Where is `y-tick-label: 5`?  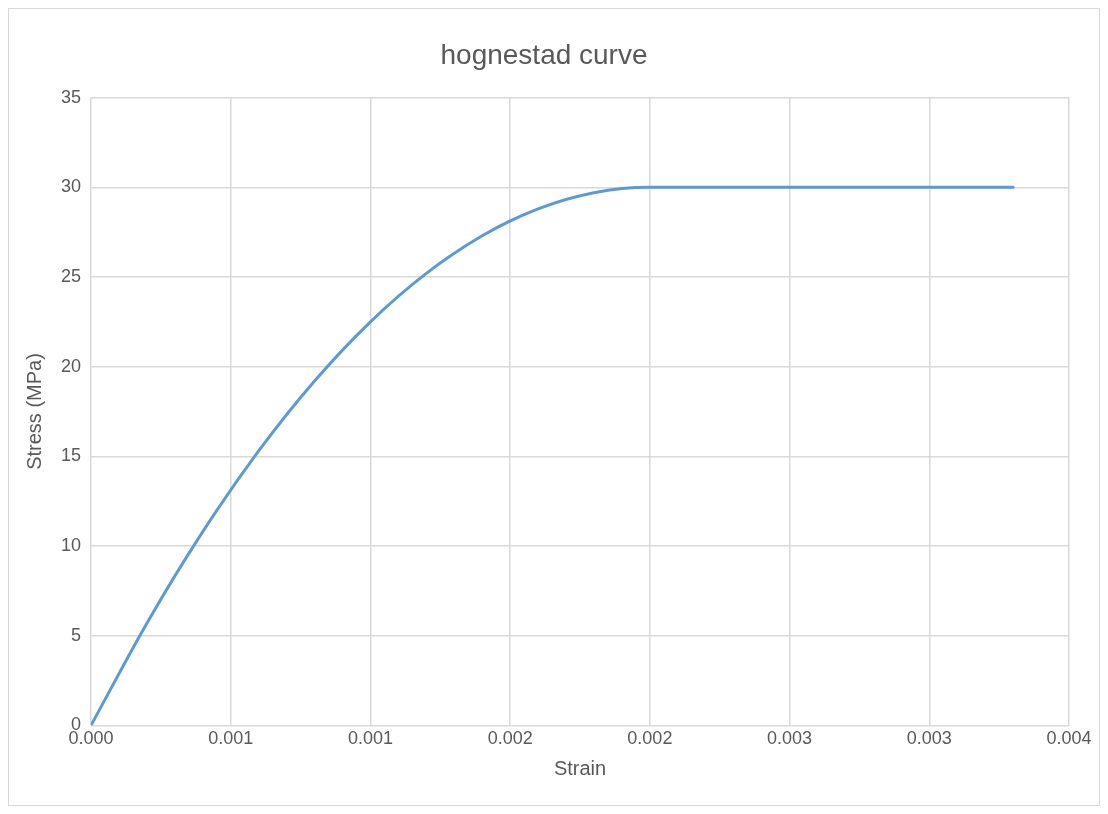
y-tick-label: 5 is located at coordinates (76, 634).